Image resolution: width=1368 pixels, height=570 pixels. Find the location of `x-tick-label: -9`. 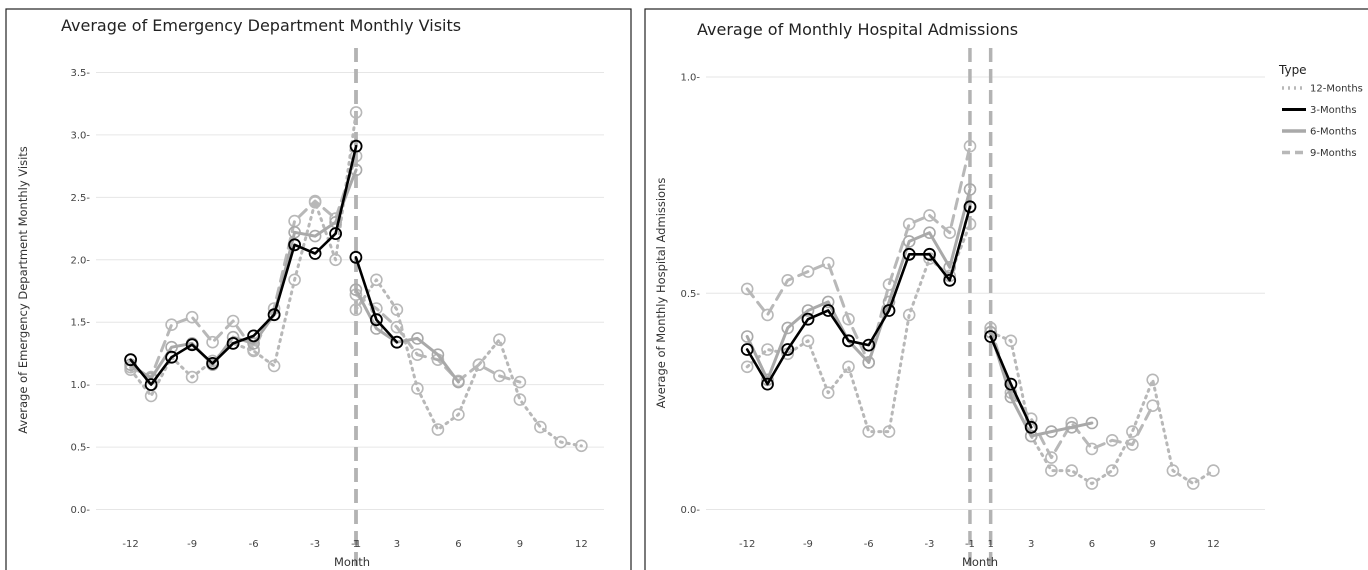

x-tick-label: -9 is located at coordinates (808, 544).